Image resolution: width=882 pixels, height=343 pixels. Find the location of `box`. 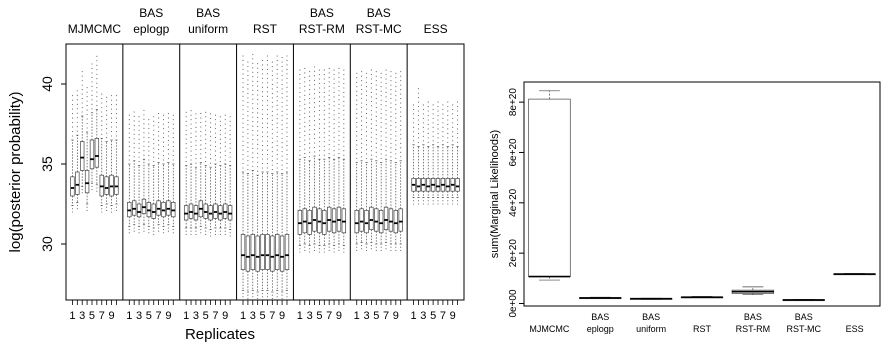

box is located at coordinates (248, 253).